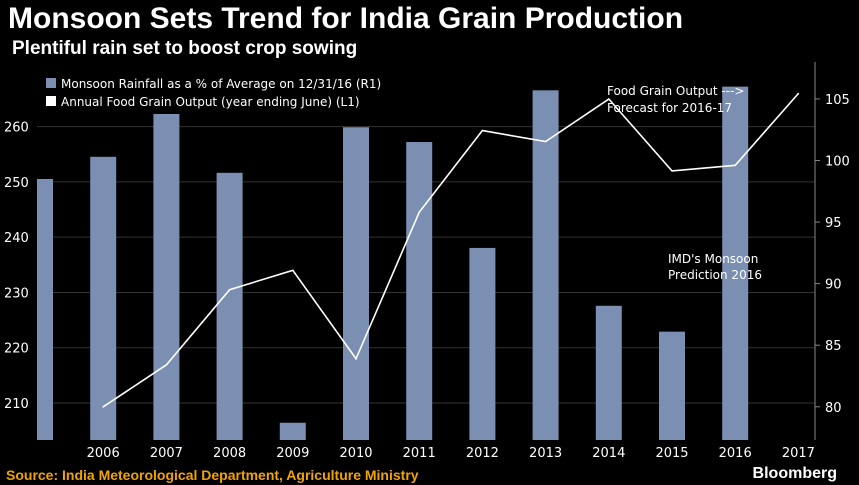 This screenshot has height=485, width=859. What do you see at coordinates (16, 293) in the screenshot?
I see `y-left-tick-label: 230` at bounding box center [16, 293].